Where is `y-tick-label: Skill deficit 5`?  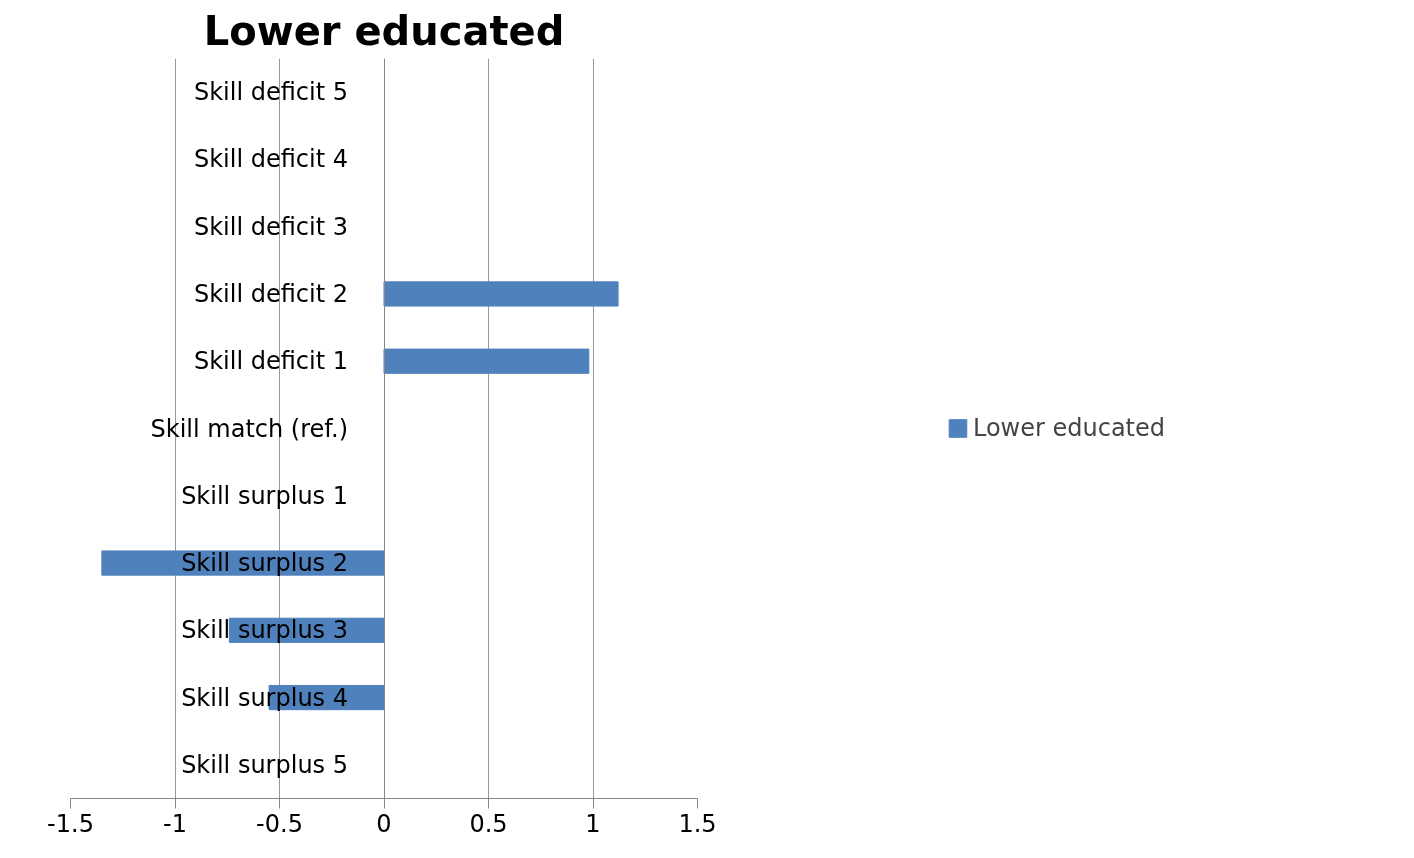
y-tick-label: Skill deficit 5 is located at coordinates (271, 92).